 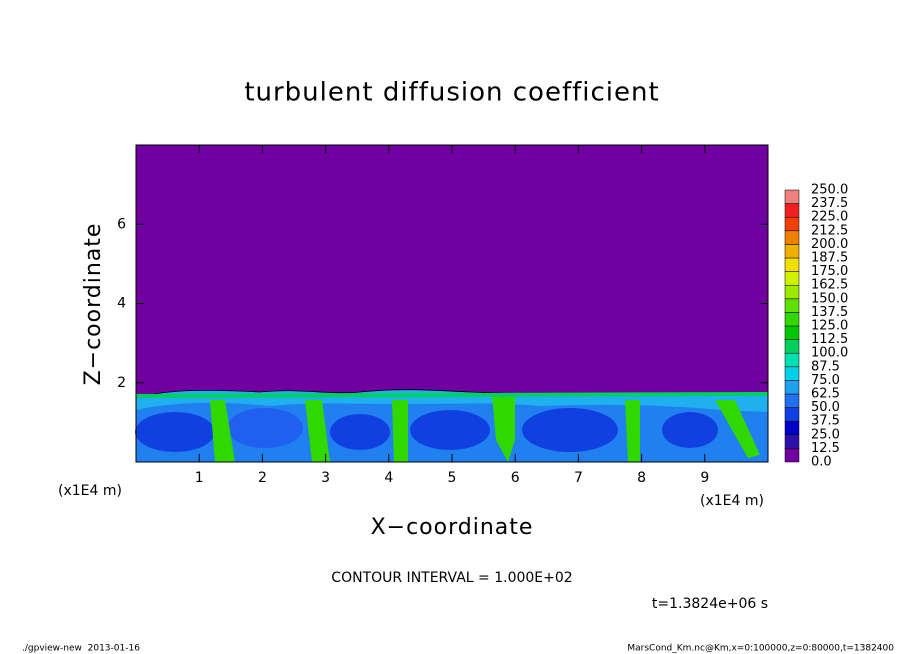 What do you see at coordinates (704, 478) in the screenshot?
I see `x-tick-label: 9` at bounding box center [704, 478].